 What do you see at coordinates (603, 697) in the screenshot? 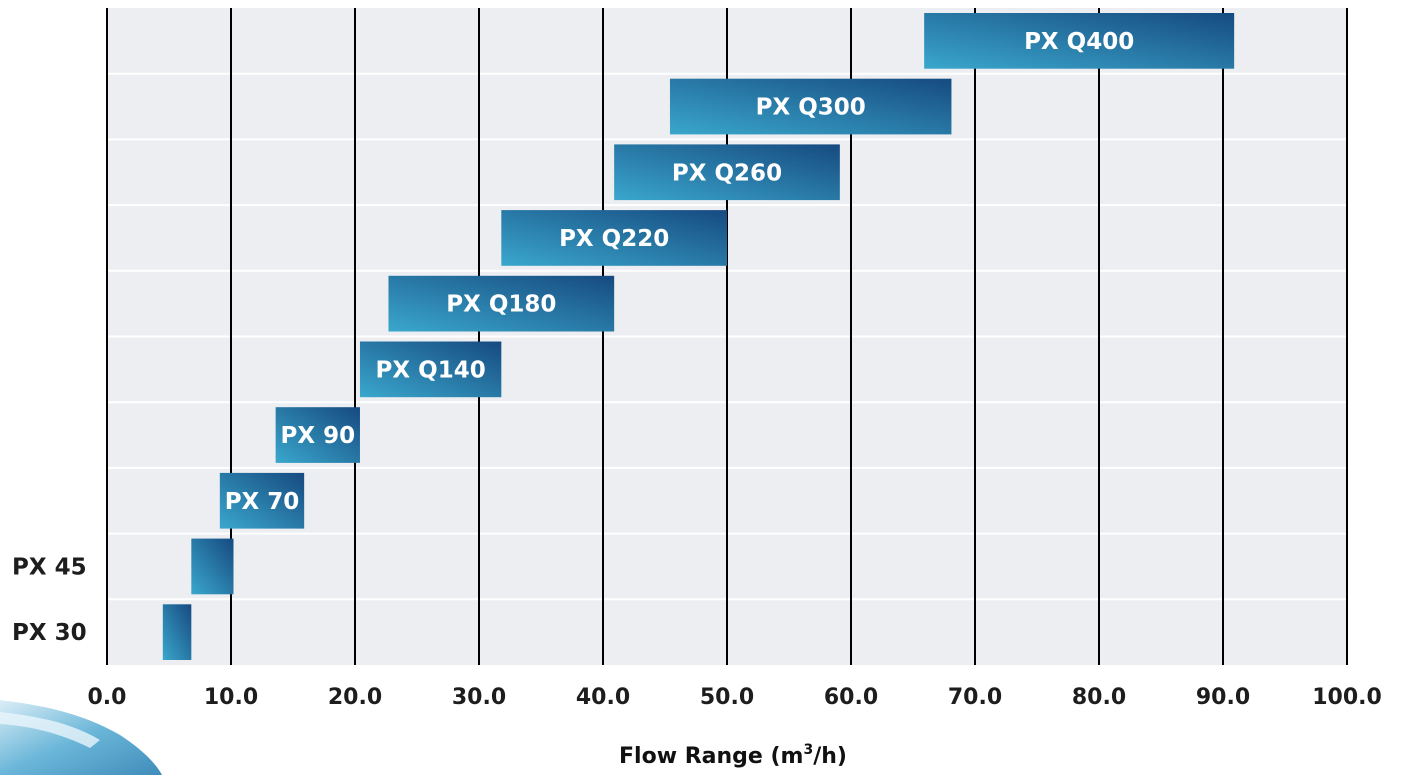
I see `x-tick-label: 40.0` at bounding box center [603, 697].